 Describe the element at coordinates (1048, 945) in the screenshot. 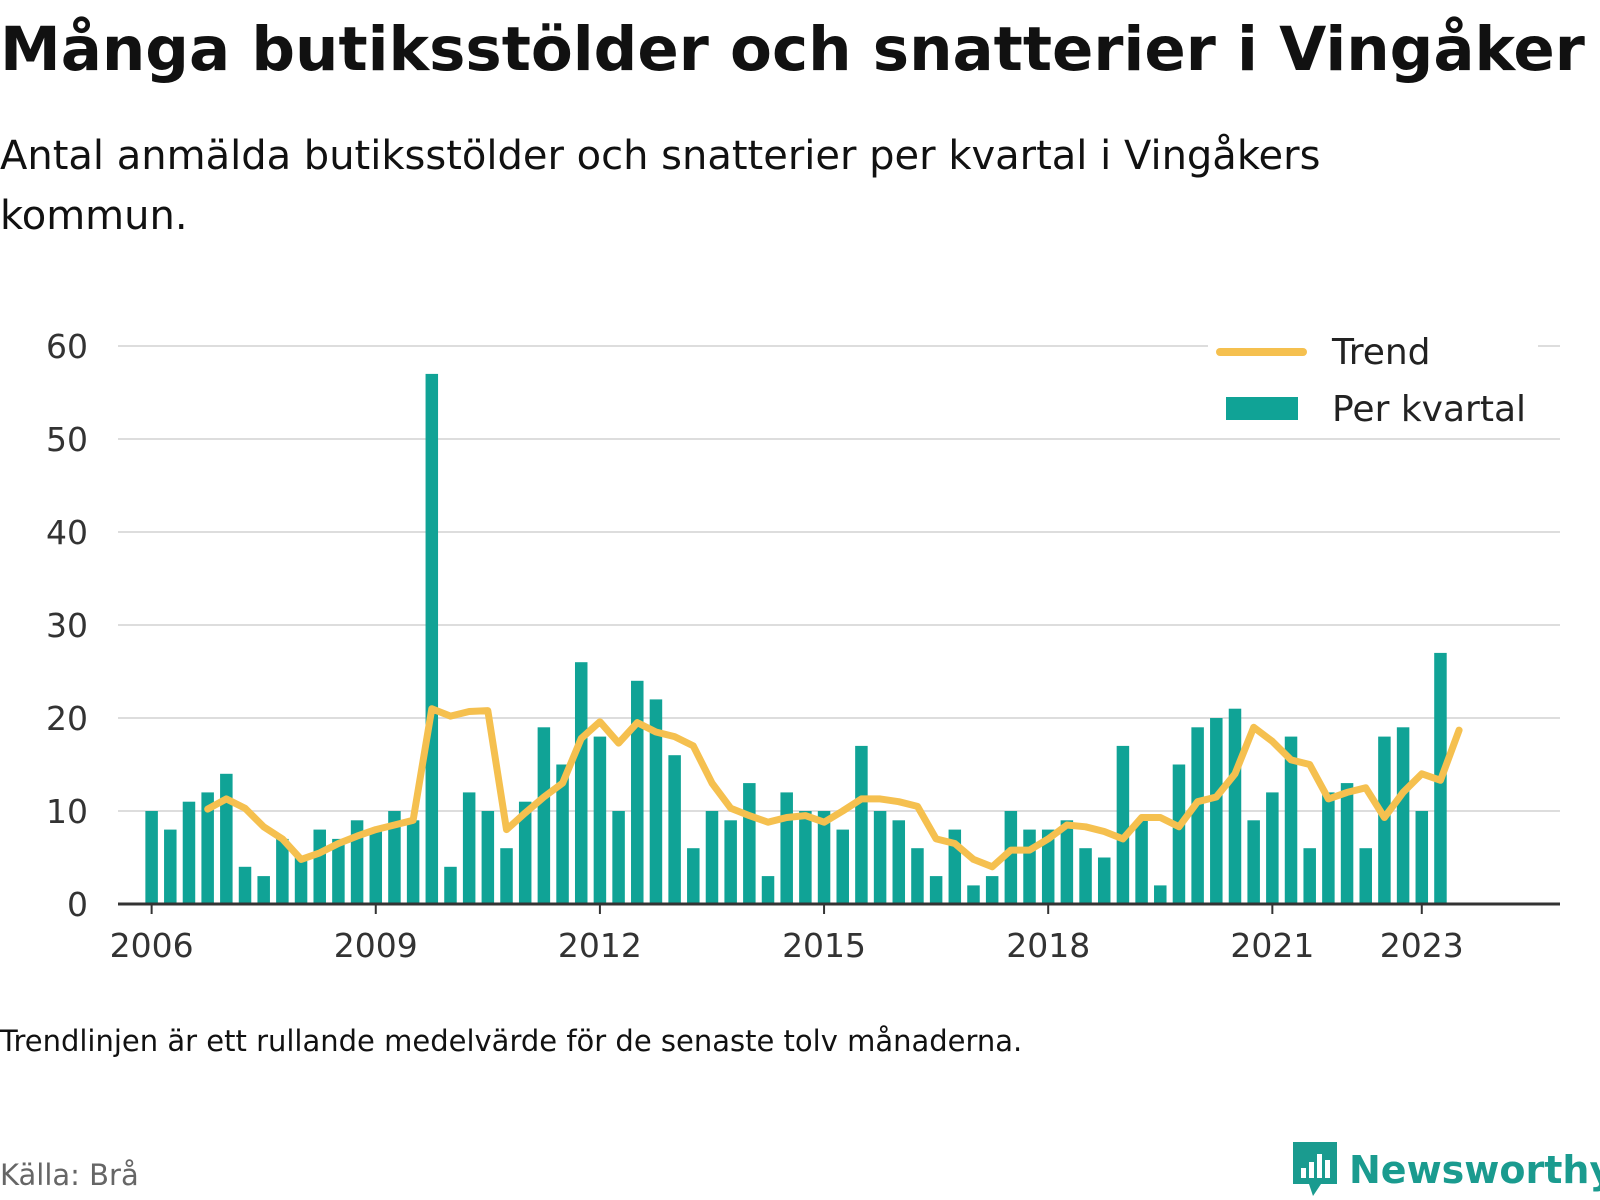

I see `x-tick-label: 2018` at that location.